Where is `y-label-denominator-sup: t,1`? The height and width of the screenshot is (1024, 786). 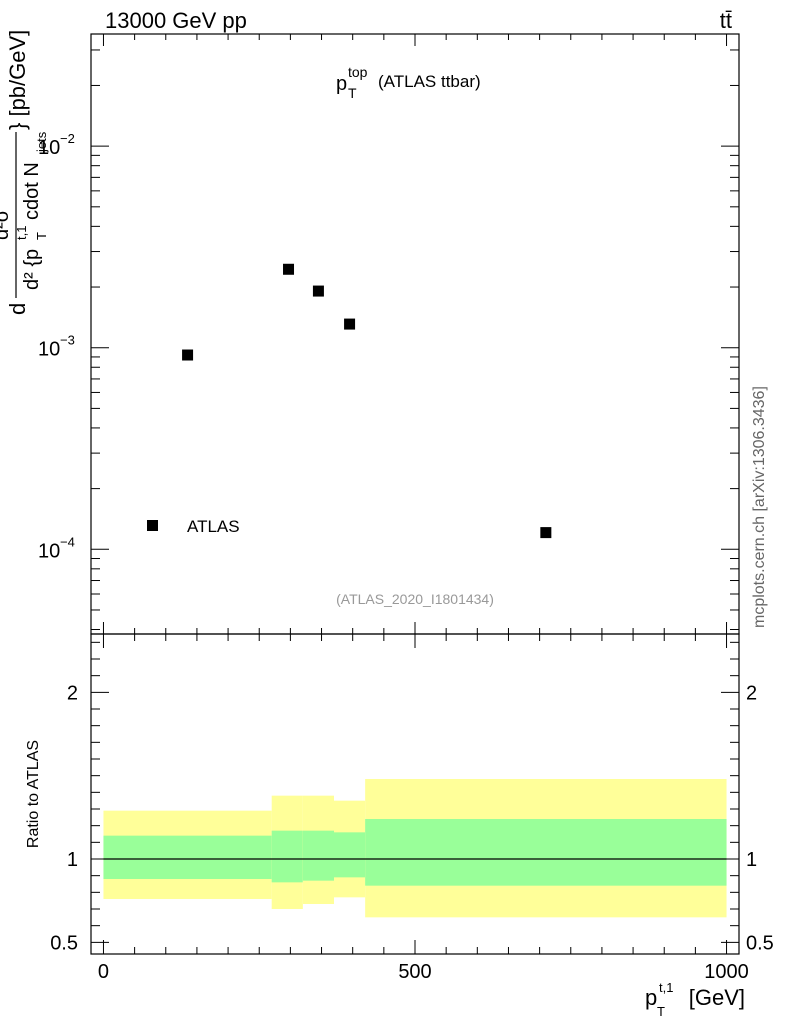
y-label-denominator-sup: t,1 is located at coordinates (21, 233).